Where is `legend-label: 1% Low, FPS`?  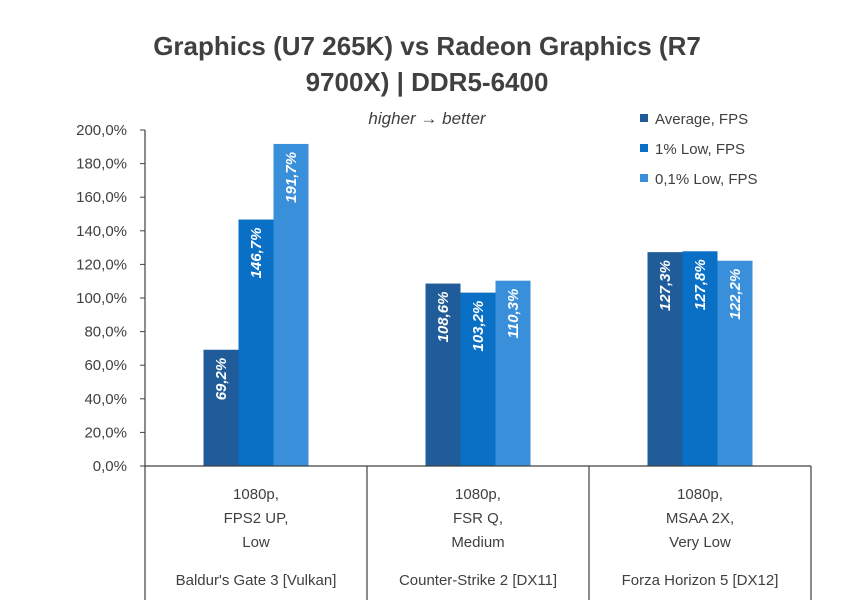 legend-label: 1% Low, FPS is located at coordinates (700, 149).